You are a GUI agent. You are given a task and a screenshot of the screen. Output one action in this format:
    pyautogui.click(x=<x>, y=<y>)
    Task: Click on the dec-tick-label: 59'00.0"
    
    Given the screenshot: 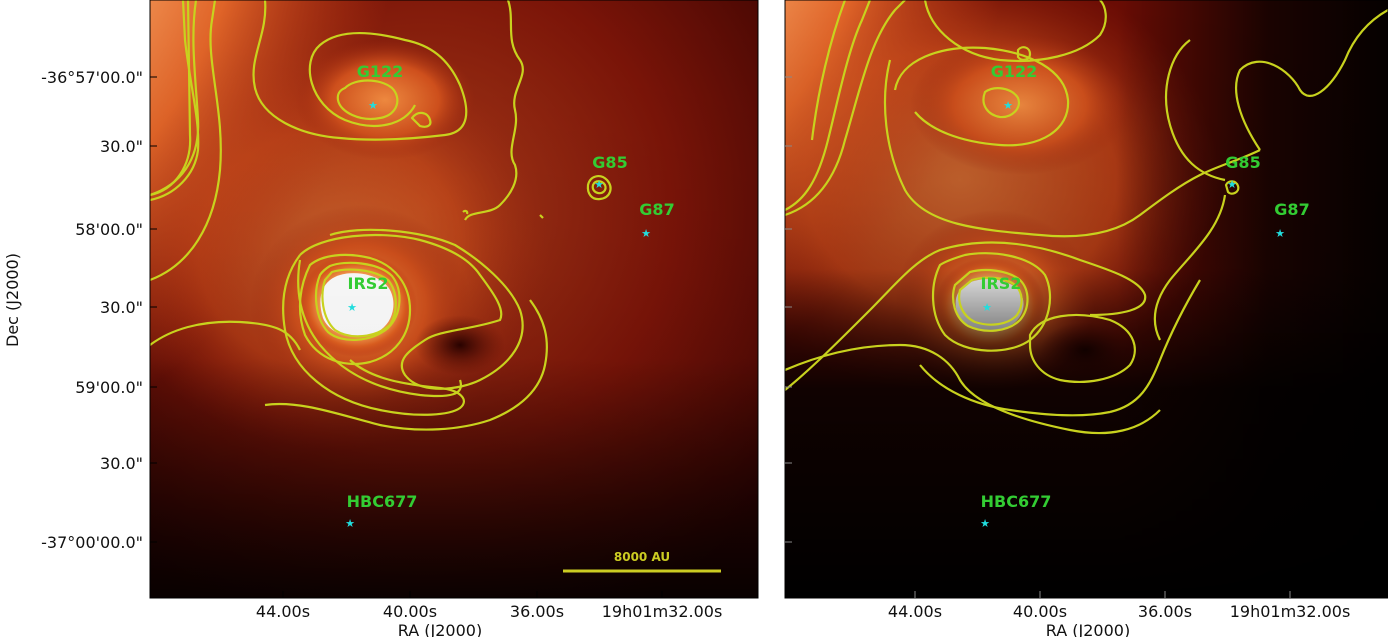 What is the action you would take?
    pyautogui.click(x=109, y=387)
    